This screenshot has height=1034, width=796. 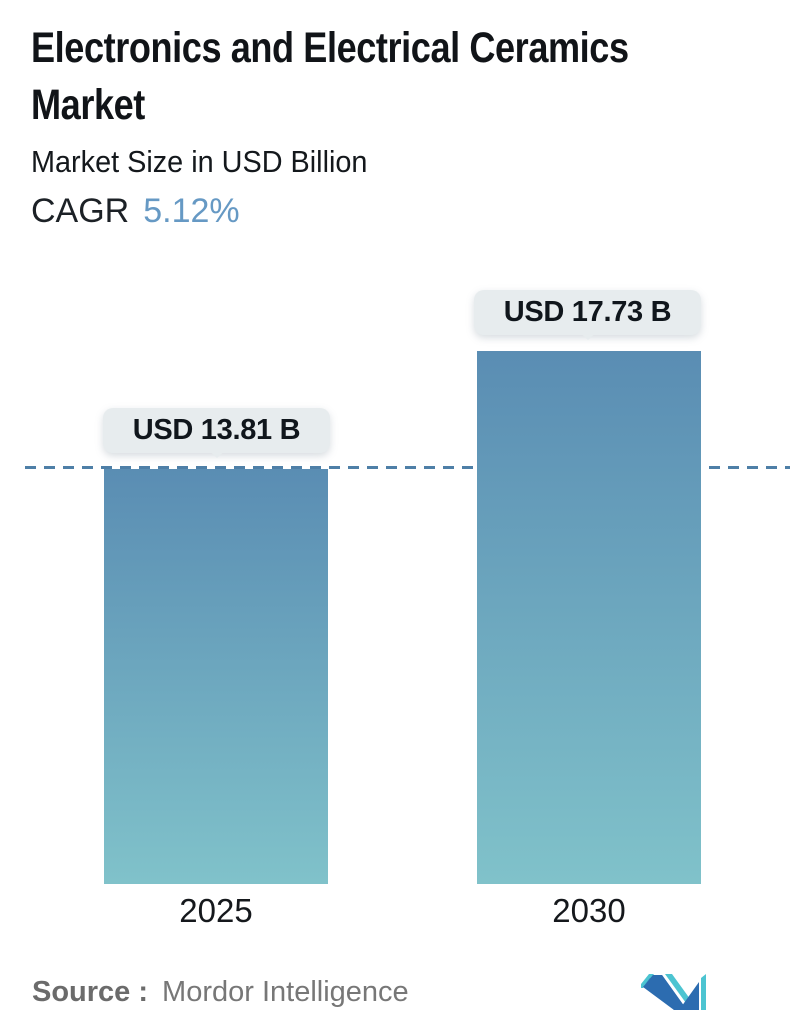 I want to click on page-title-line2: Market, so click(x=88, y=105).